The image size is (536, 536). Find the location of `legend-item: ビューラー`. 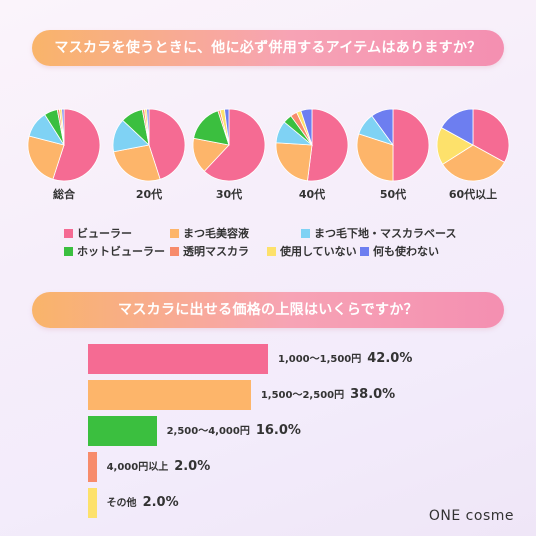

legend-item: ビューラー is located at coordinates (98, 233).